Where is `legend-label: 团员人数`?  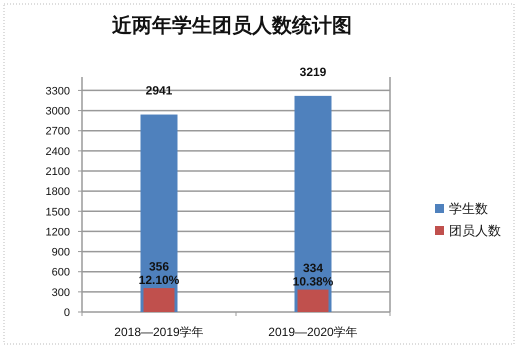
legend-label: 团员人数 is located at coordinates (475, 230).